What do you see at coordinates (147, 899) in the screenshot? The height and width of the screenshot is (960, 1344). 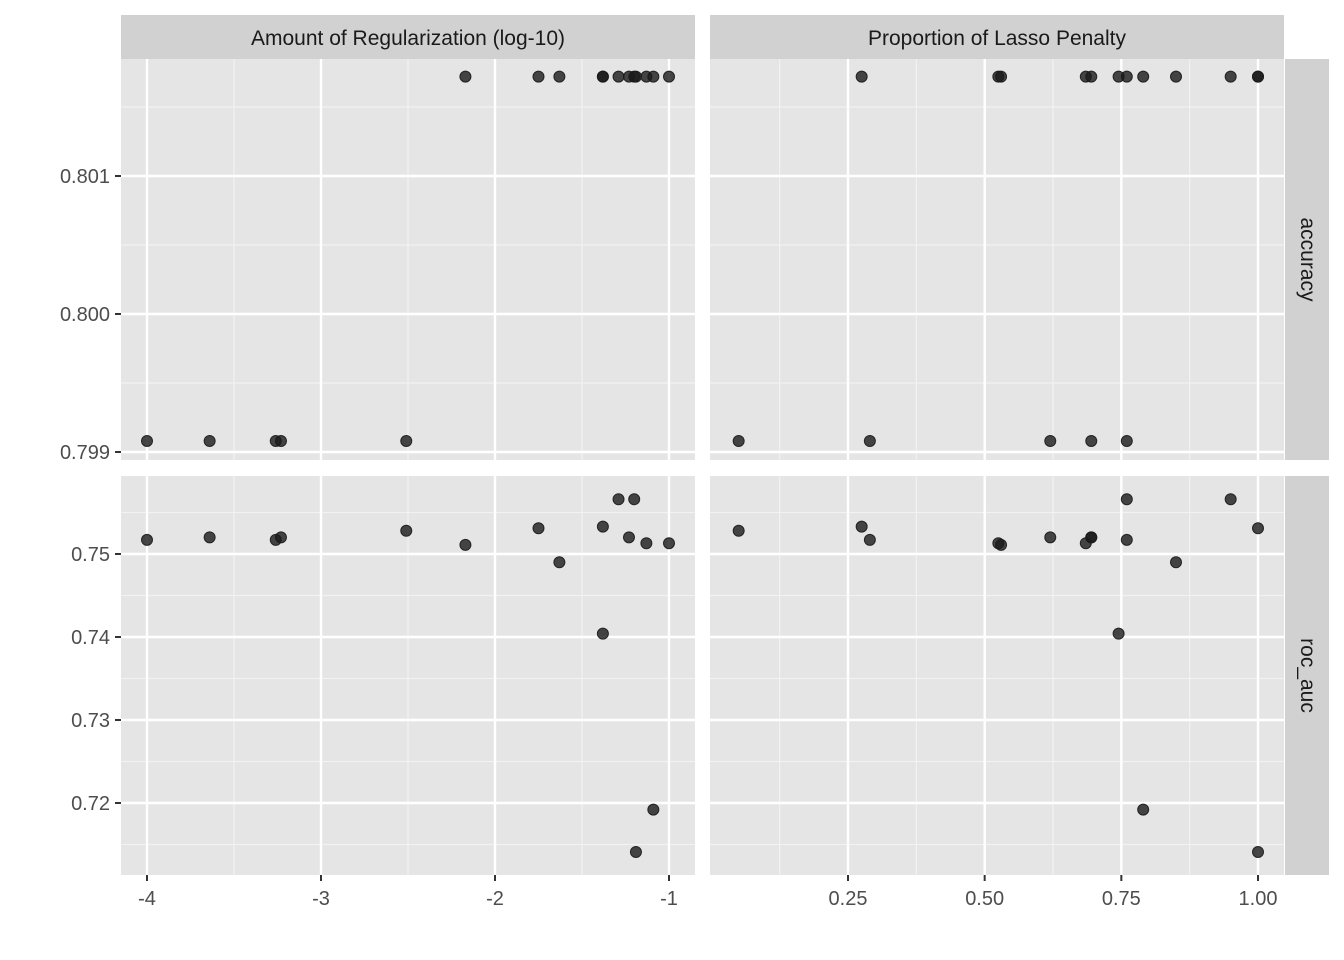 I see `x-tick-label: -4` at bounding box center [147, 899].